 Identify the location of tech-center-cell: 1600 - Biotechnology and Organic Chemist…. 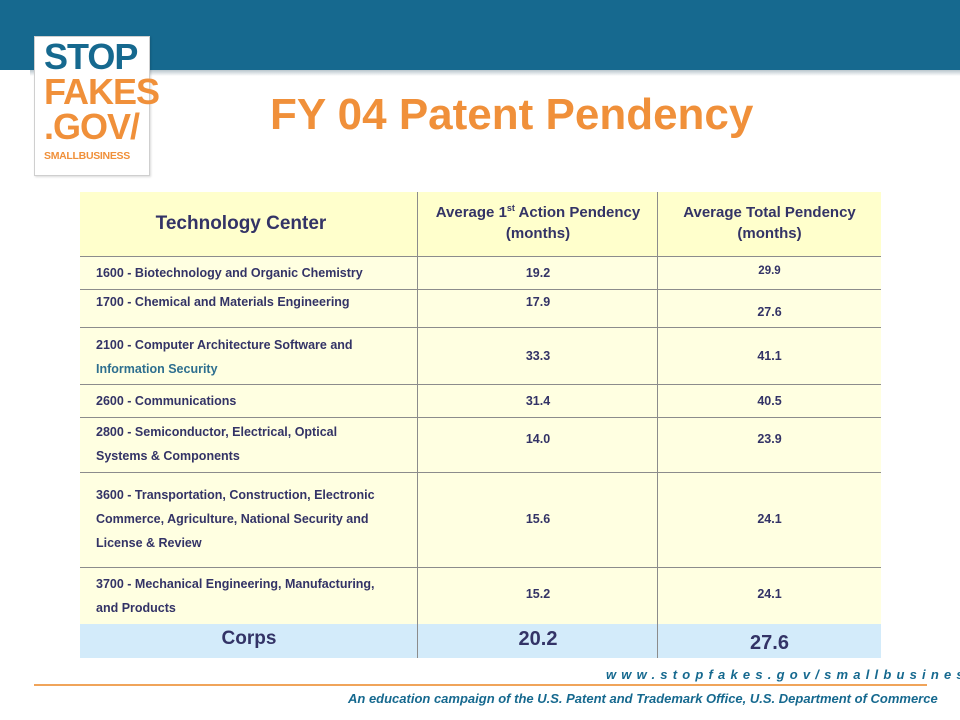
(229, 273).